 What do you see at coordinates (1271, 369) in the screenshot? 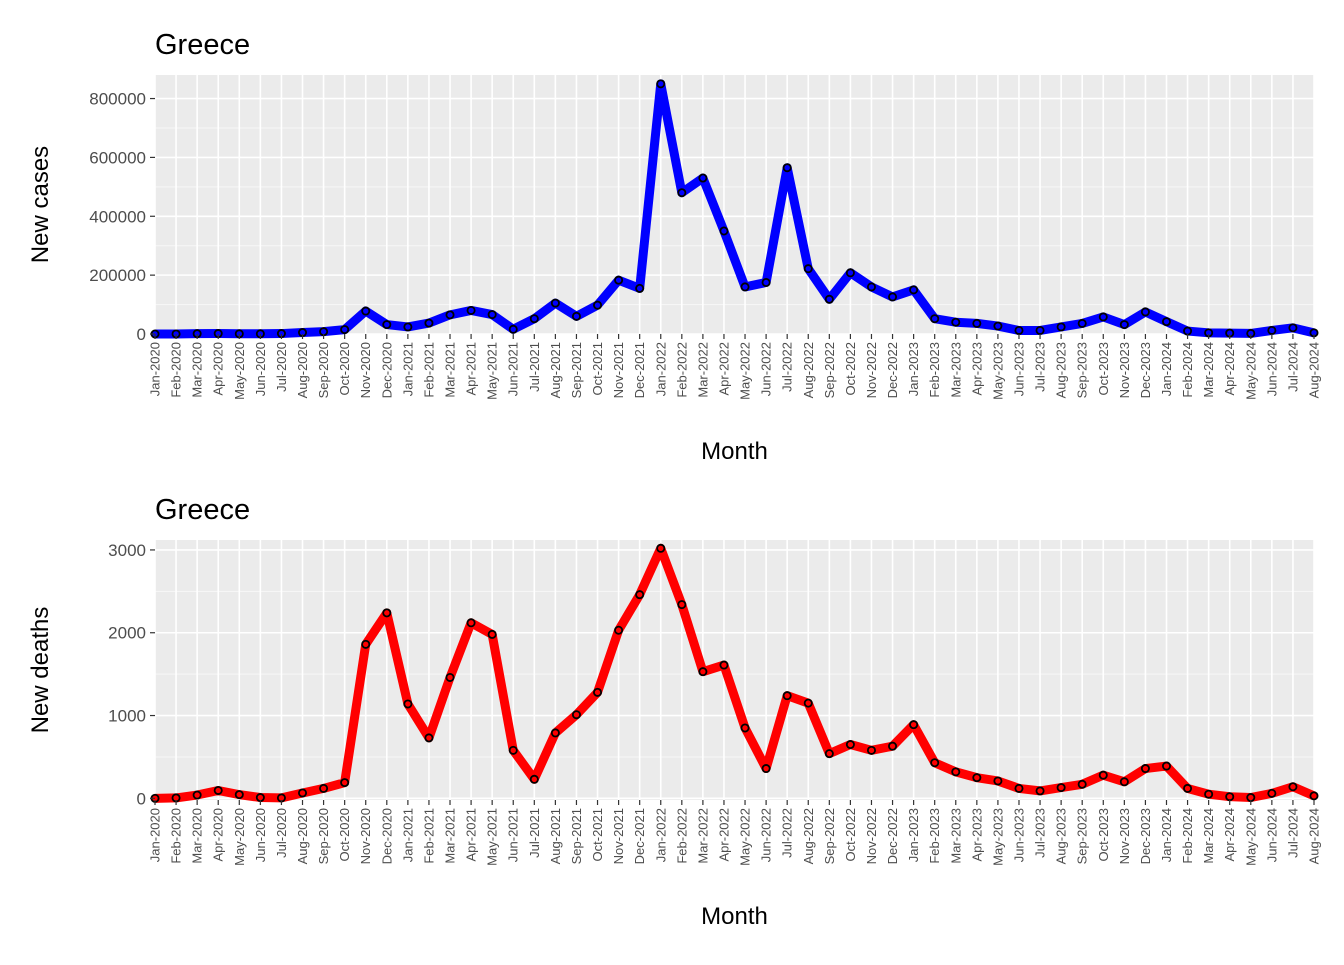
I see `x-tick-label: Jun-2024` at bounding box center [1271, 369].